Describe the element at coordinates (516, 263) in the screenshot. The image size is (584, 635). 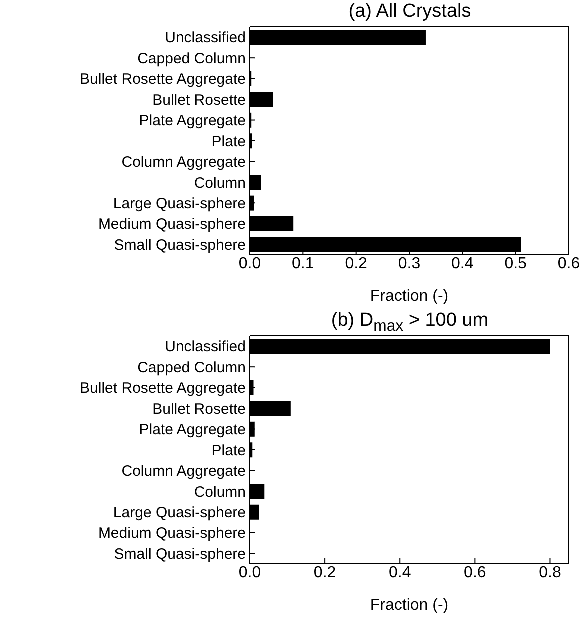
I see `x-tick-label: 0.5` at that location.